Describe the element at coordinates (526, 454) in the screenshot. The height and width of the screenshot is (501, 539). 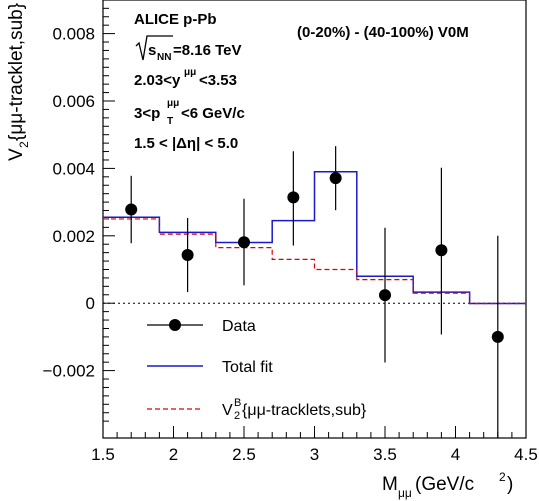
I see `x-tick-label: 4.5` at that location.